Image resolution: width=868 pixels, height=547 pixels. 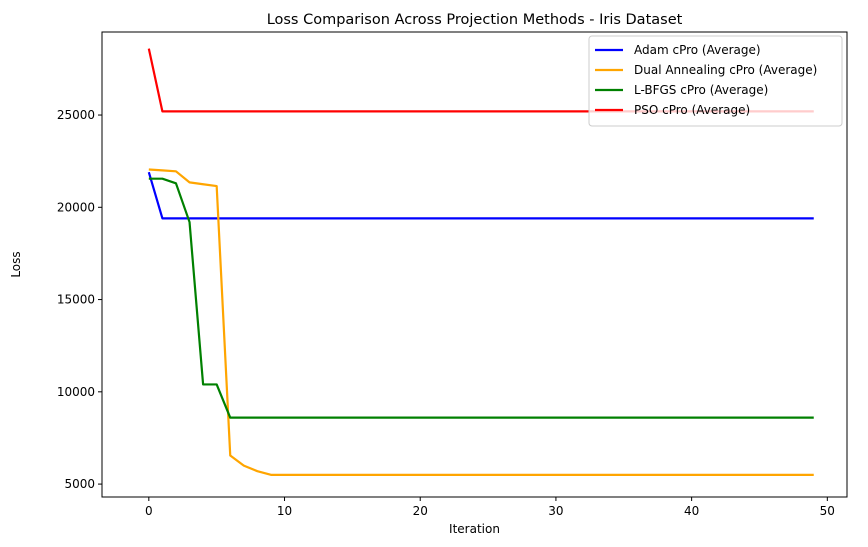 What do you see at coordinates (284, 511) in the screenshot?
I see `x-tick-label: 10` at bounding box center [284, 511].